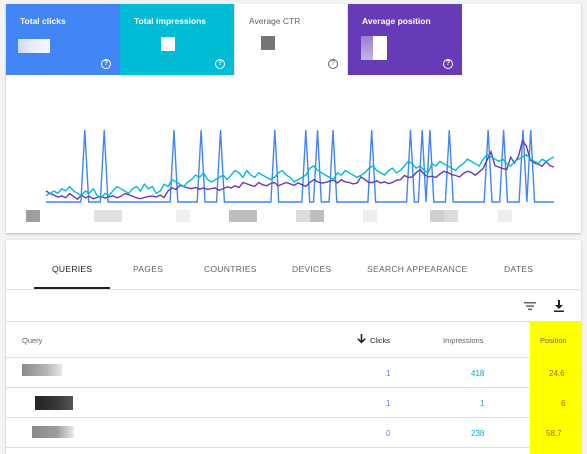 The image size is (587, 454). I want to click on table-row: 0 238 58.7, so click(293, 433).